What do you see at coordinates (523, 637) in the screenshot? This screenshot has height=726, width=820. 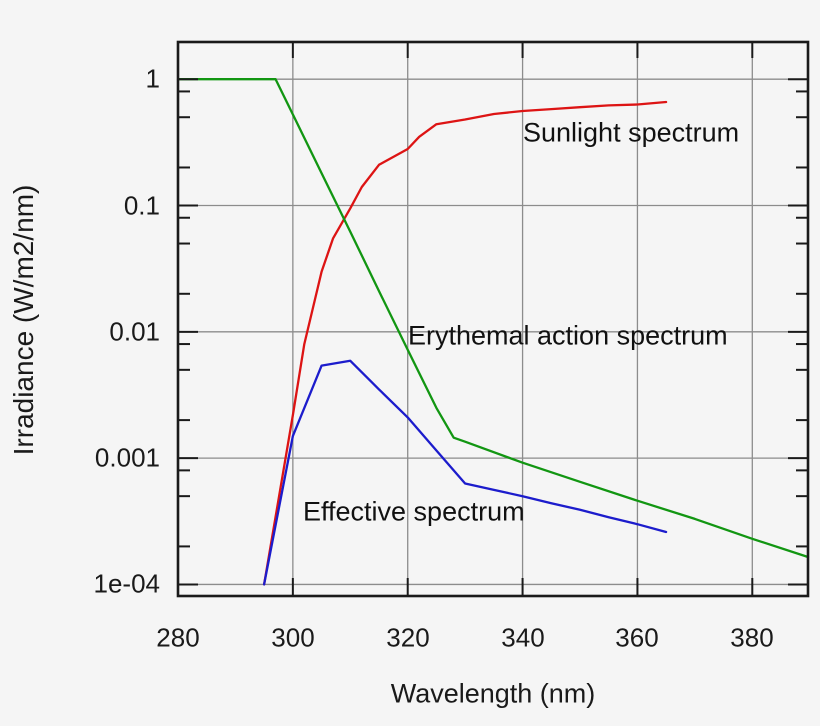 I see `x-tick-label: 340` at bounding box center [523, 637].